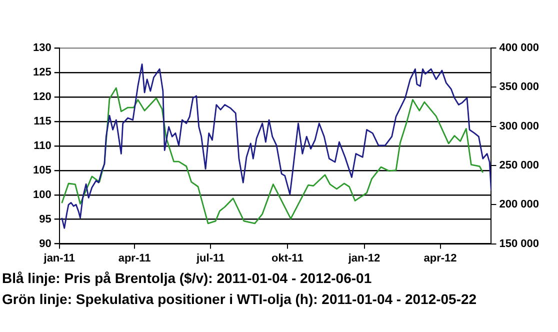  I want to click on x-tick-label: apr-12, so click(440, 258).